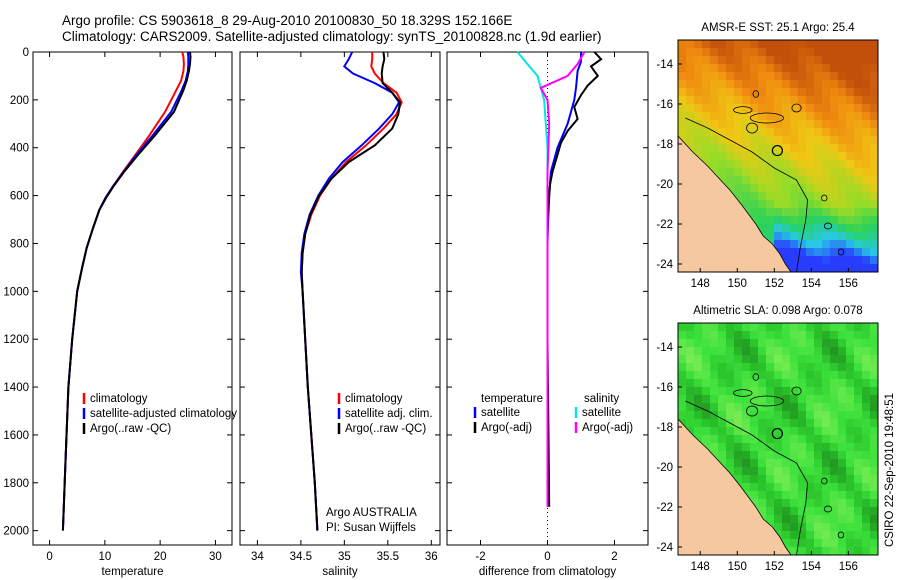 Image resolution: width=900 pixels, height=580 pixels. Describe the element at coordinates (344, 557) in the screenshot. I see `x-tick-label: 35` at that location.